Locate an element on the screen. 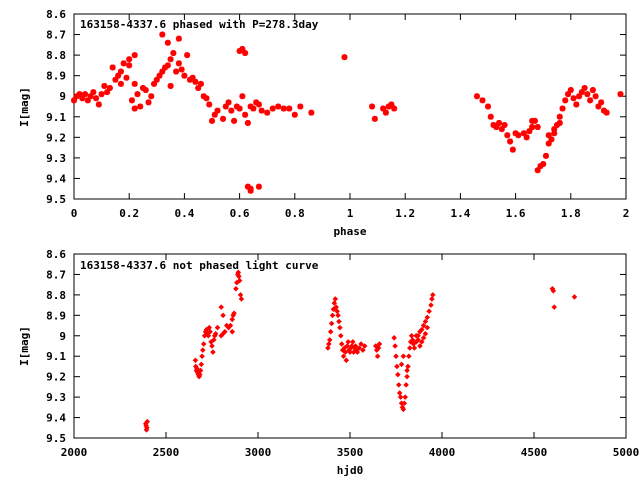  phased-xtick-label: 0.2 is located at coordinates (129, 213).